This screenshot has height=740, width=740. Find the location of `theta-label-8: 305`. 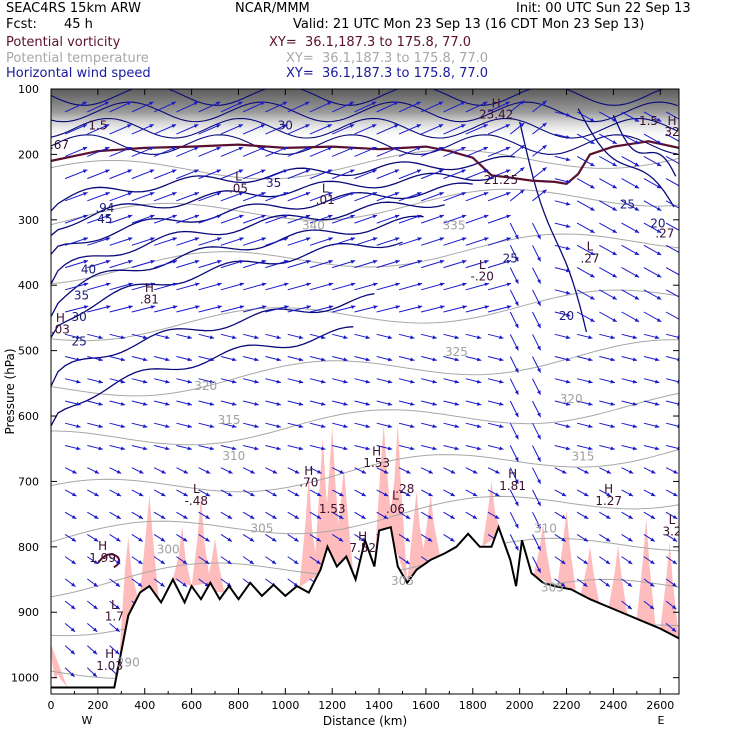

theta-label-8: 305 is located at coordinates (261, 528).